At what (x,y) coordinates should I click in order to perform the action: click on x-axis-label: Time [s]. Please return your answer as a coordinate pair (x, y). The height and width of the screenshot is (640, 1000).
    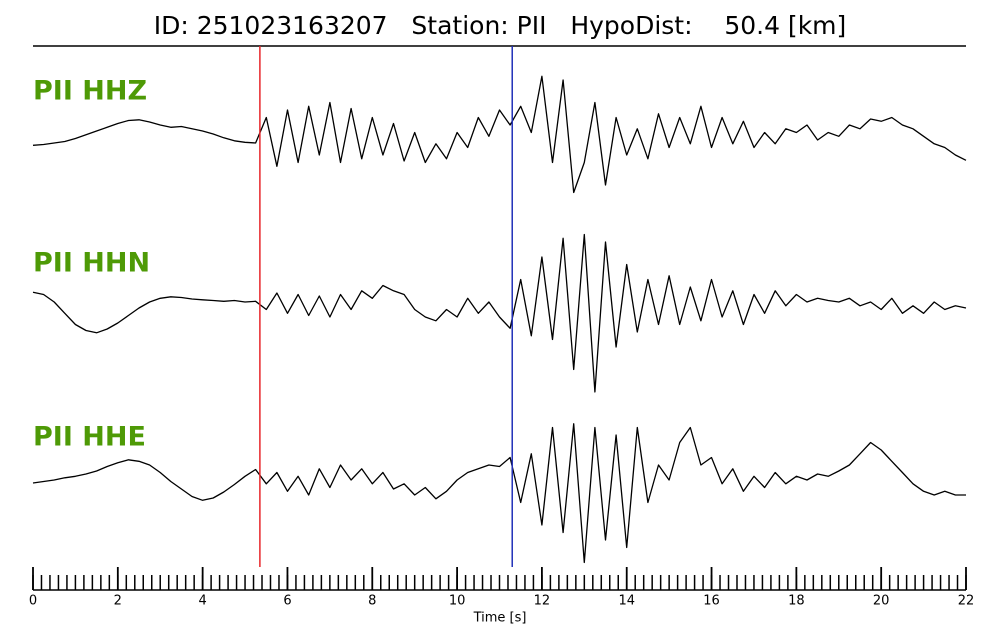
    Looking at the image, I should click on (500, 618).